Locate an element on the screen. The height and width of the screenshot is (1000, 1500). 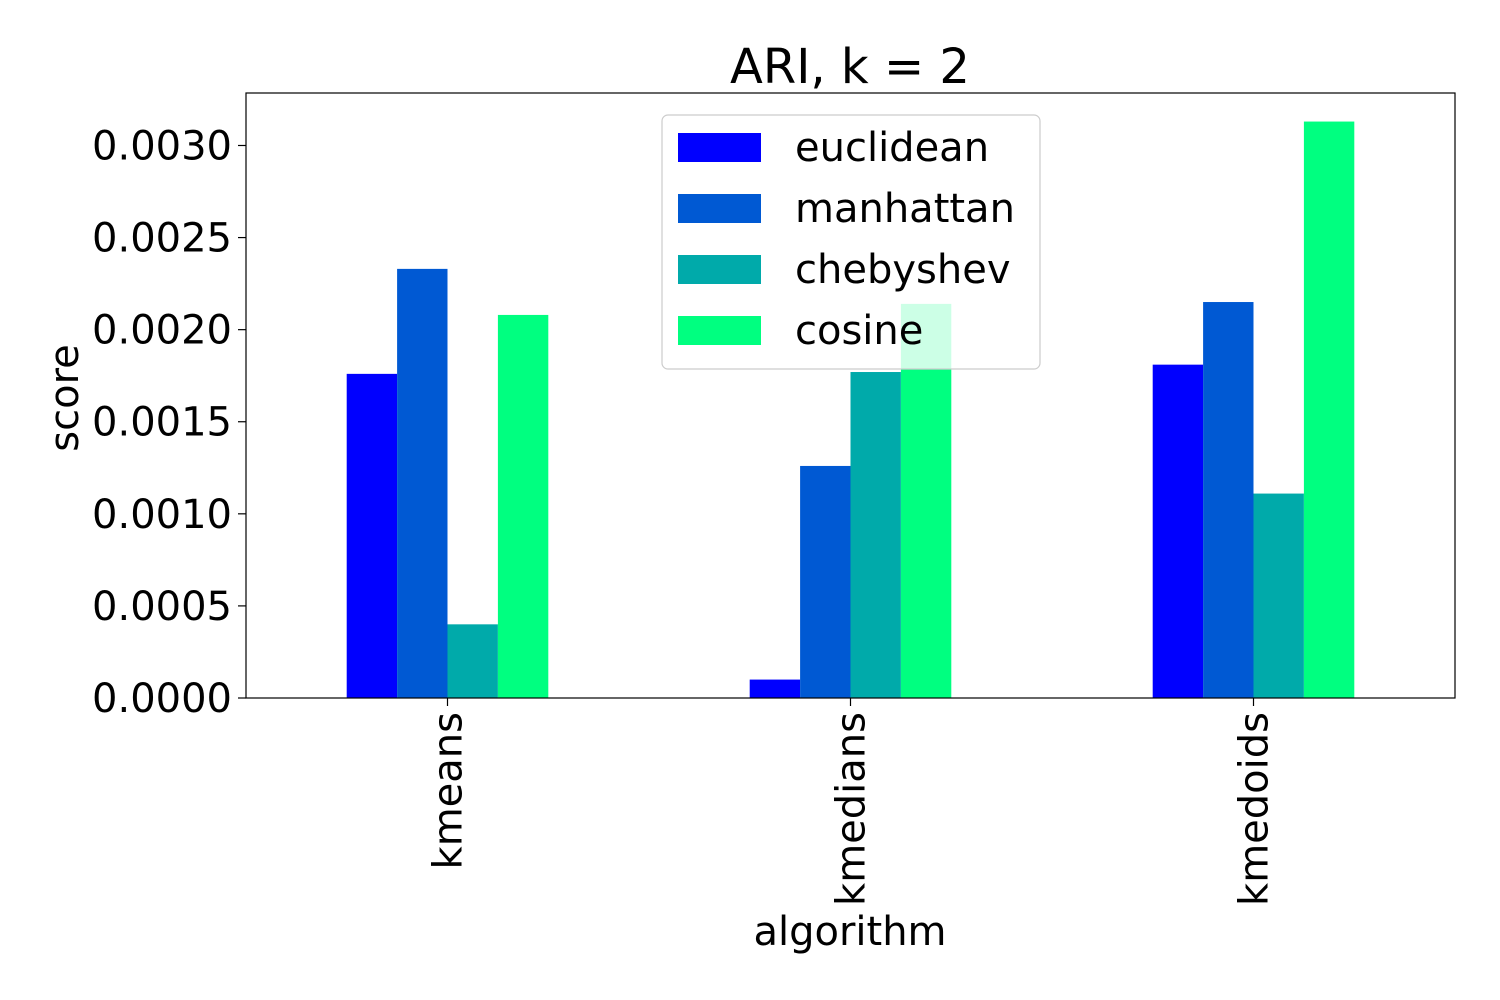
legend-label-manhattan: manhattan is located at coordinates (905, 209).